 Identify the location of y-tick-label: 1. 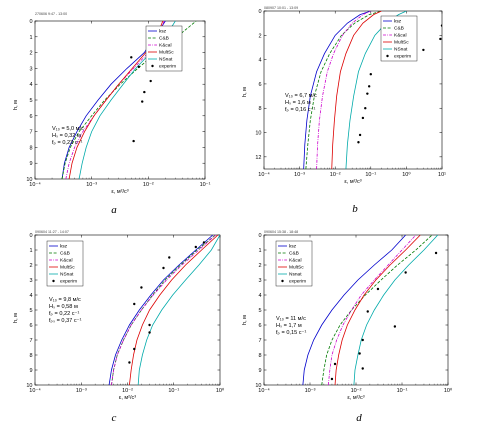
(30, 251).